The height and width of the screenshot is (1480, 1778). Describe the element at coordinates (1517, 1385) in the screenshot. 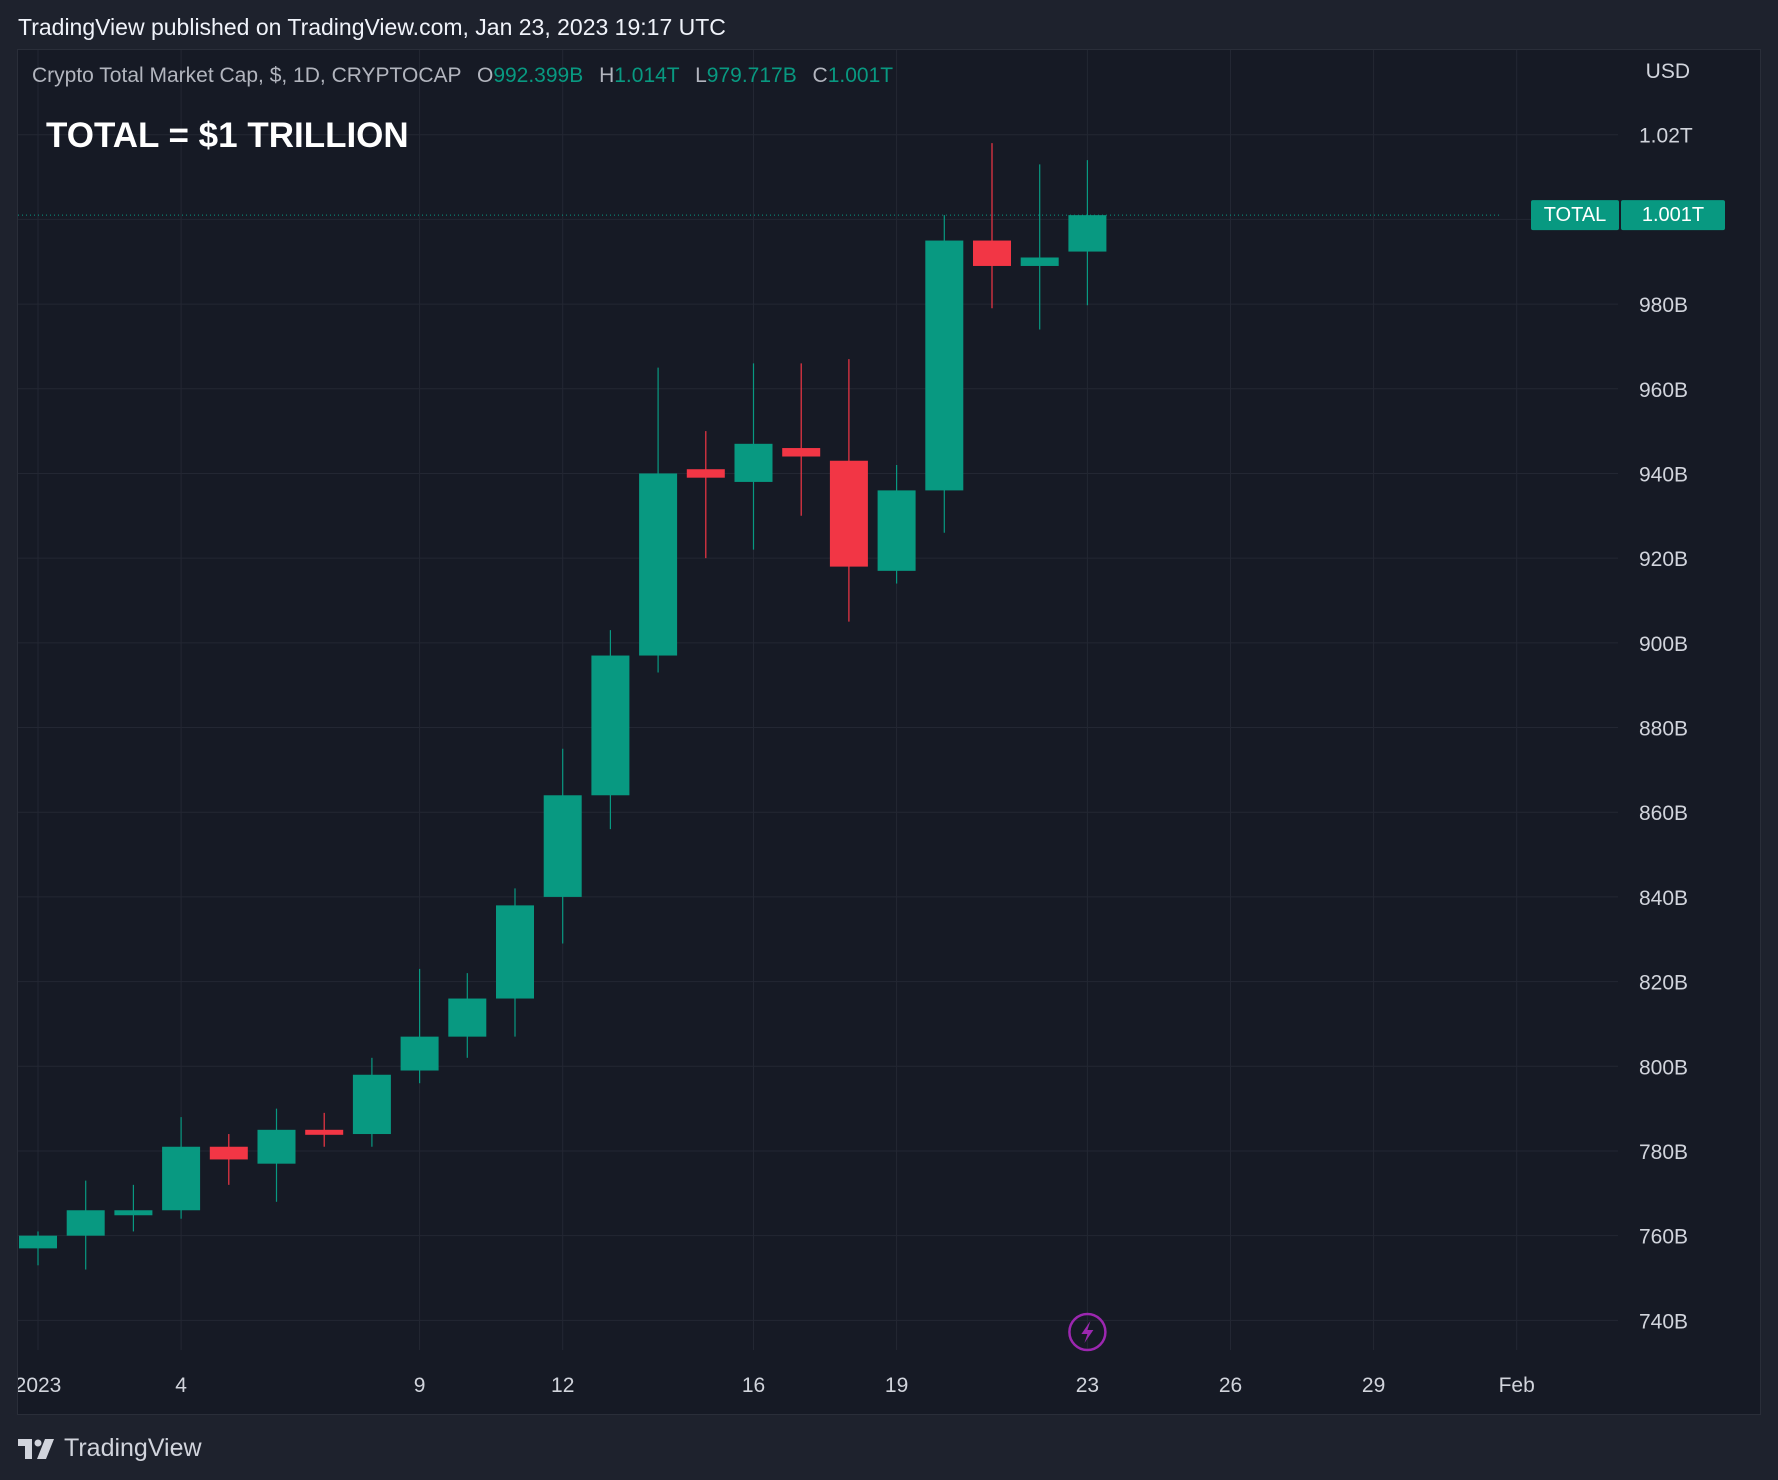

I see `x-tick-label: Feb` at that location.